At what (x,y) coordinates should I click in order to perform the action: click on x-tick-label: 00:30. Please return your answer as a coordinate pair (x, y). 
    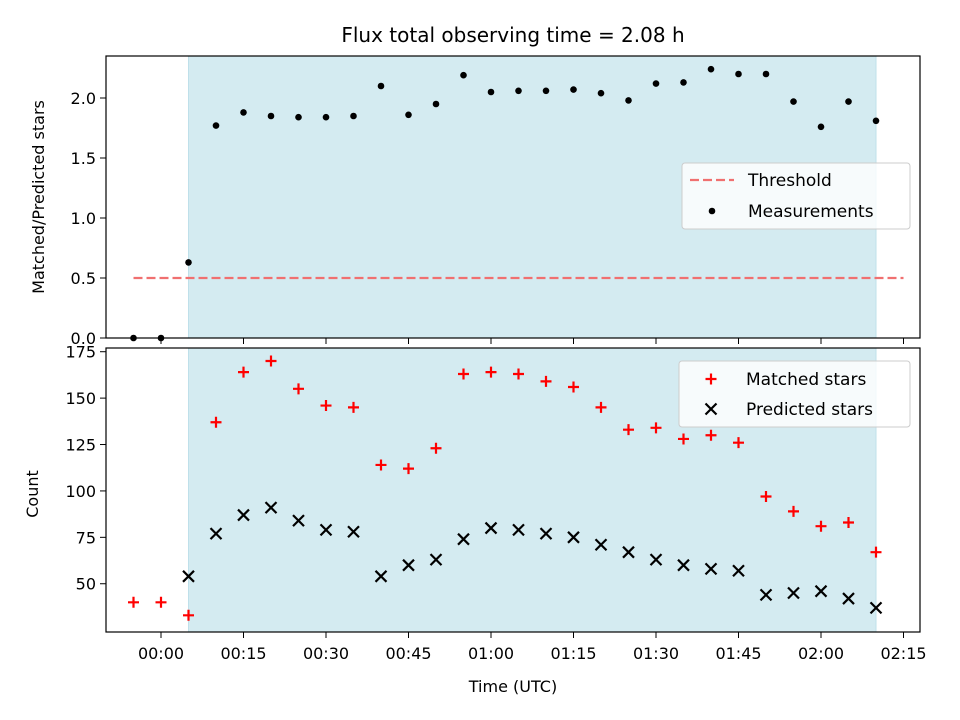
    Looking at the image, I should click on (326, 653).